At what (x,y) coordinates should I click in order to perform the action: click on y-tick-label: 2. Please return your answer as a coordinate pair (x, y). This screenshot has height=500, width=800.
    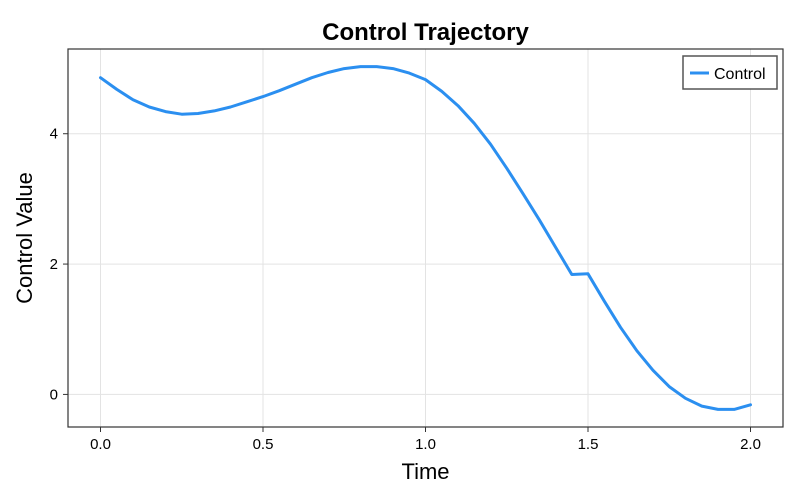
    Looking at the image, I should click on (54, 264).